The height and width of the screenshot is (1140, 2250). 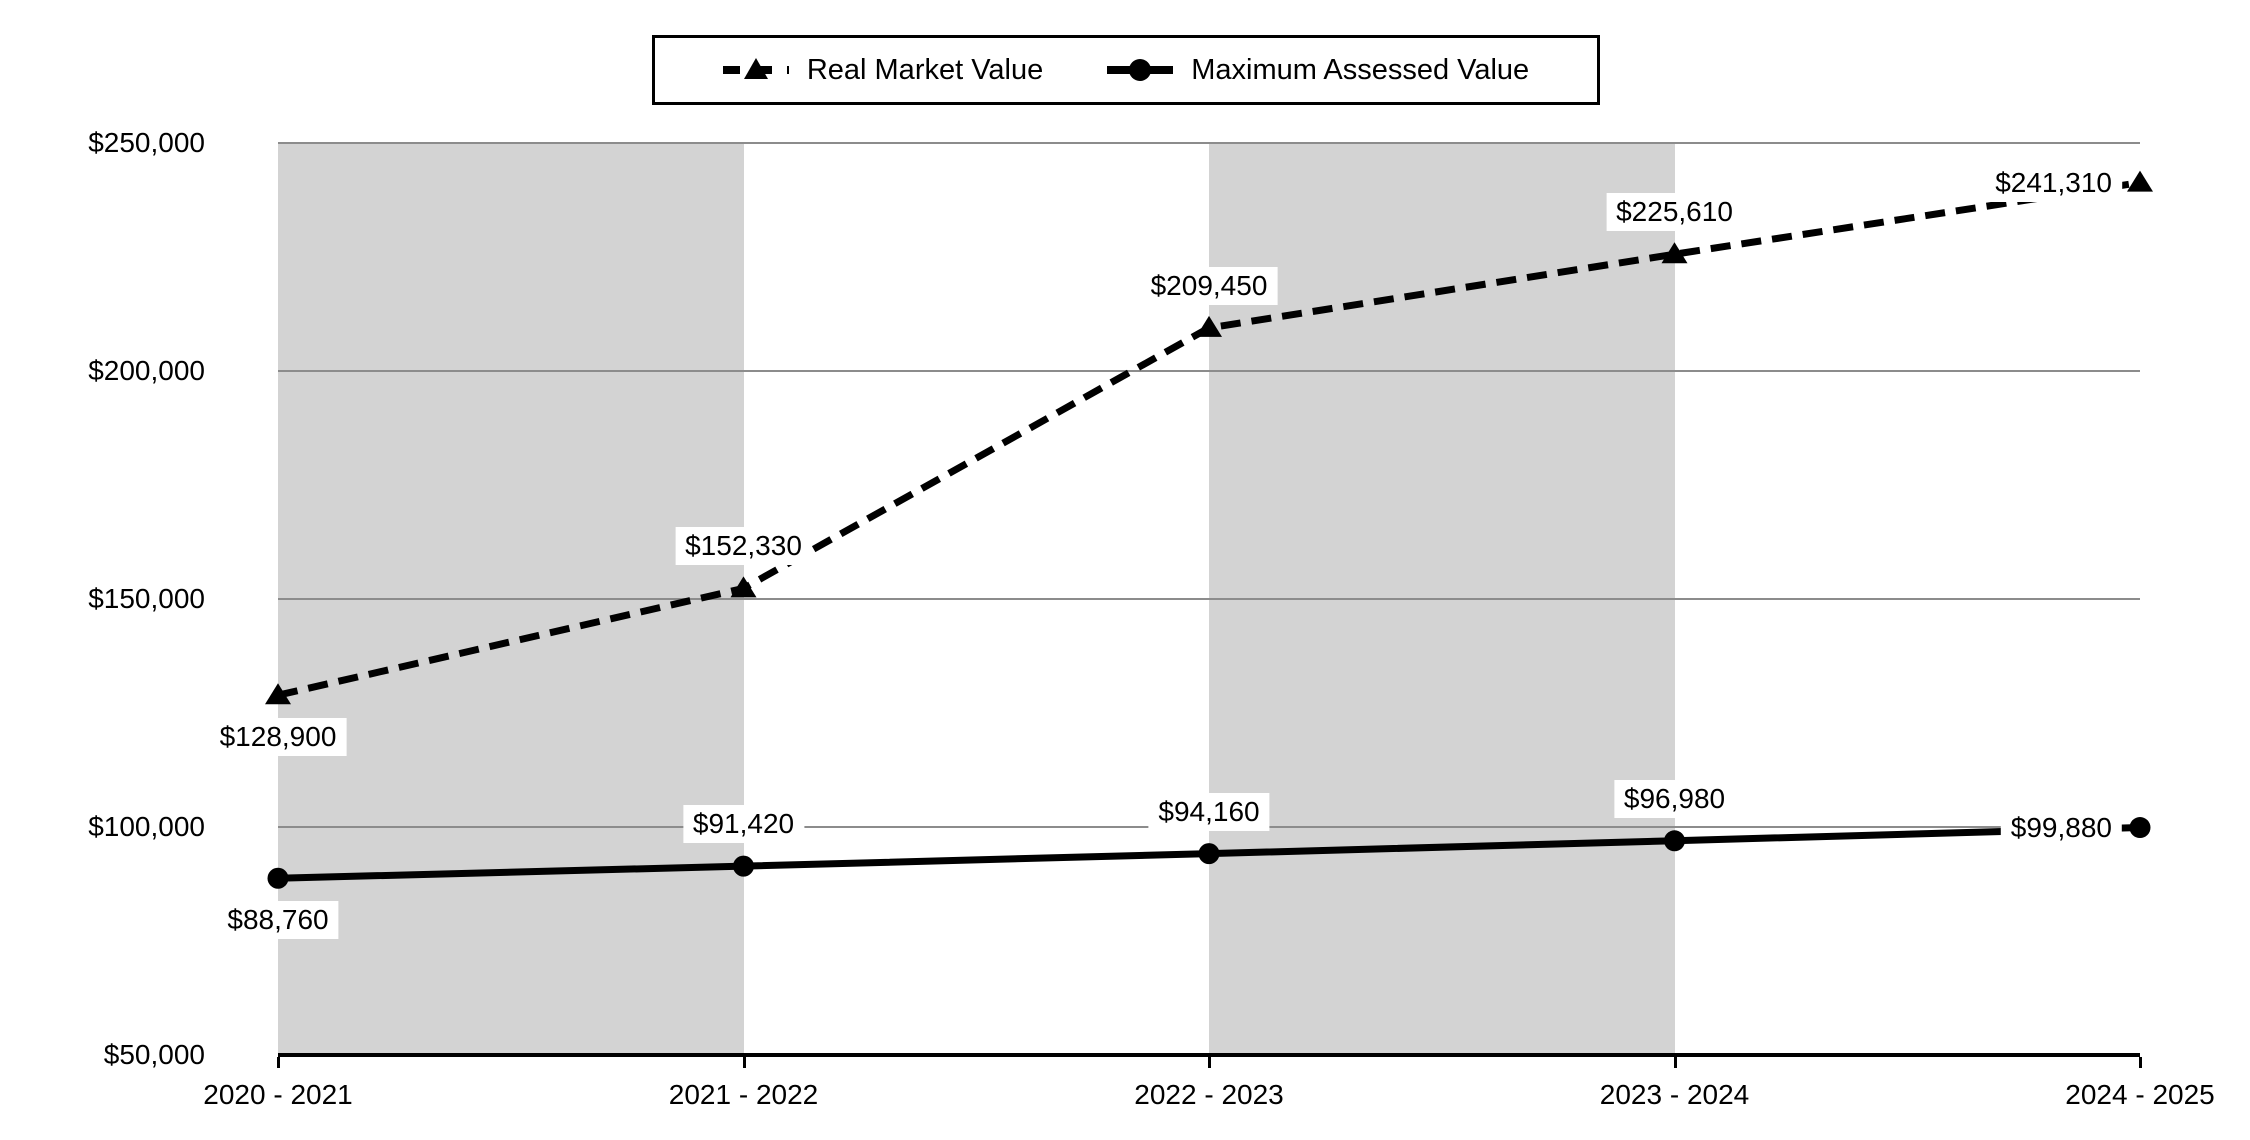 I want to click on legend-item-maximum-assessed-value: Maximum Assessed Value, so click(x=1318, y=70).